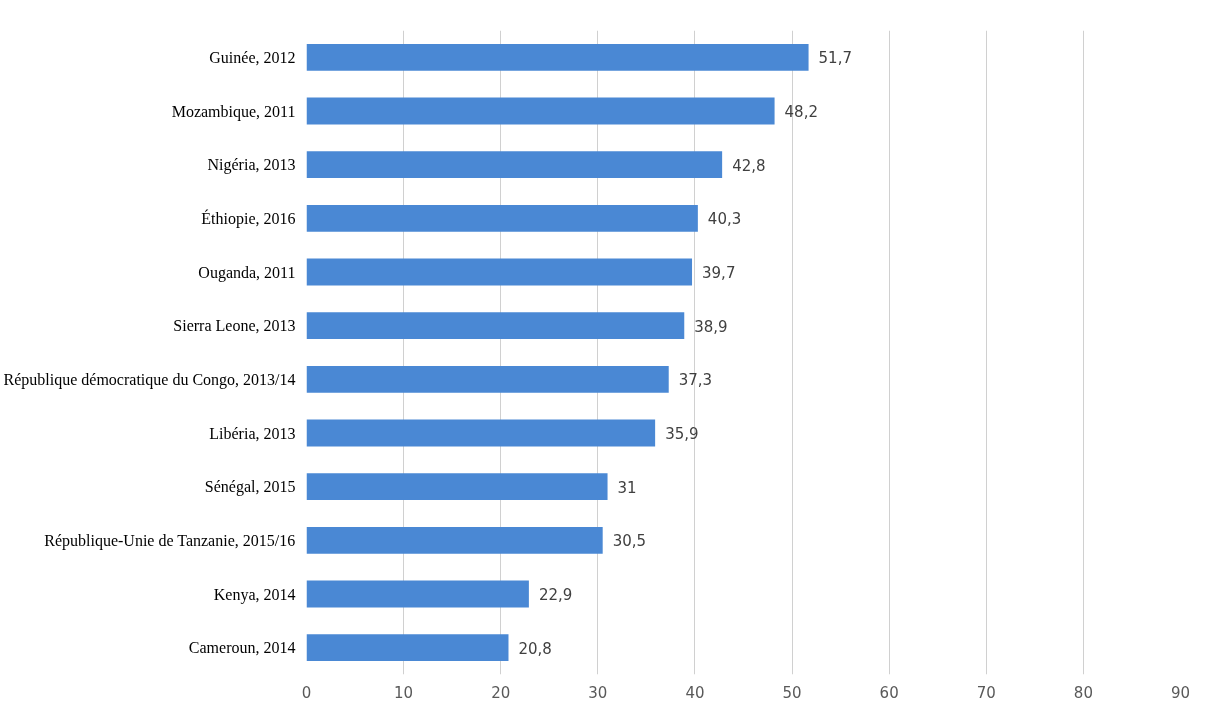 The width and height of the screenshot is (1231, 709). What do you see at coordinates (251, 165) in the screenshot?
I see `y-tick-label: Nigéria, 2013` at bounding box center [251, 165].